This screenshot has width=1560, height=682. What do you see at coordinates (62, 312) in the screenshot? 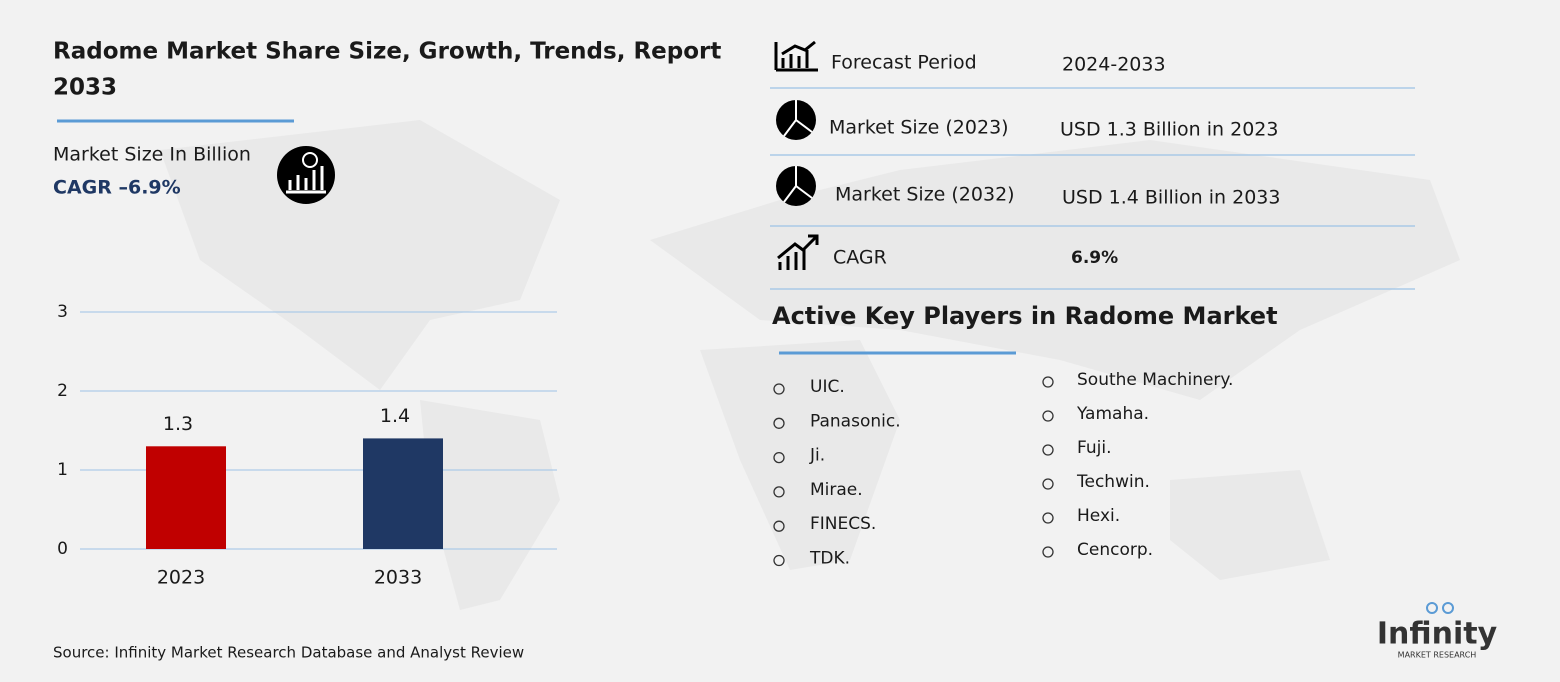
I see `y-tick-label: 3` at bounding box center [62, 312].